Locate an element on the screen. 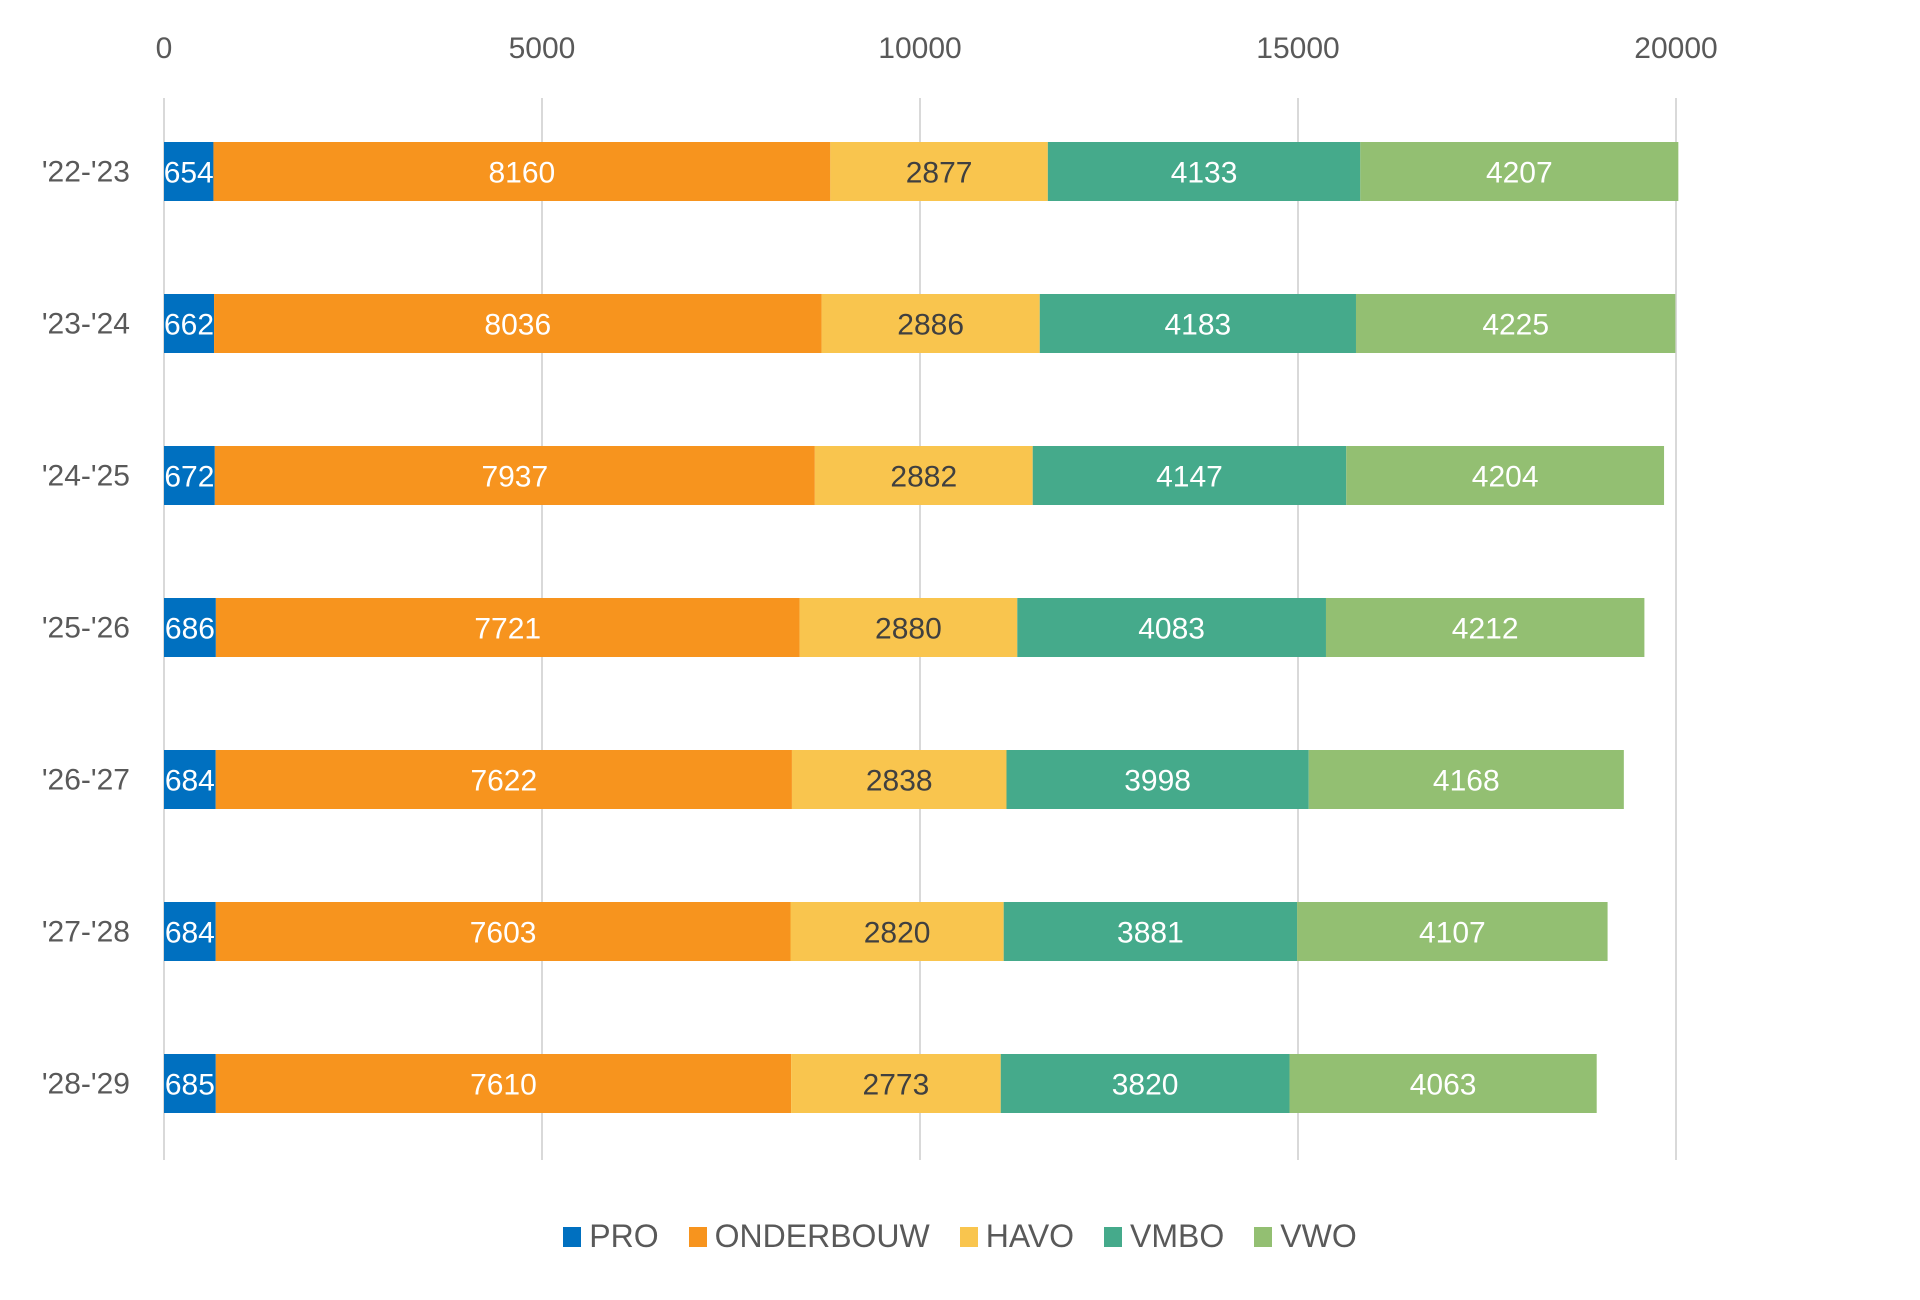  data-label: 686 is located at coordinates (190, 629).